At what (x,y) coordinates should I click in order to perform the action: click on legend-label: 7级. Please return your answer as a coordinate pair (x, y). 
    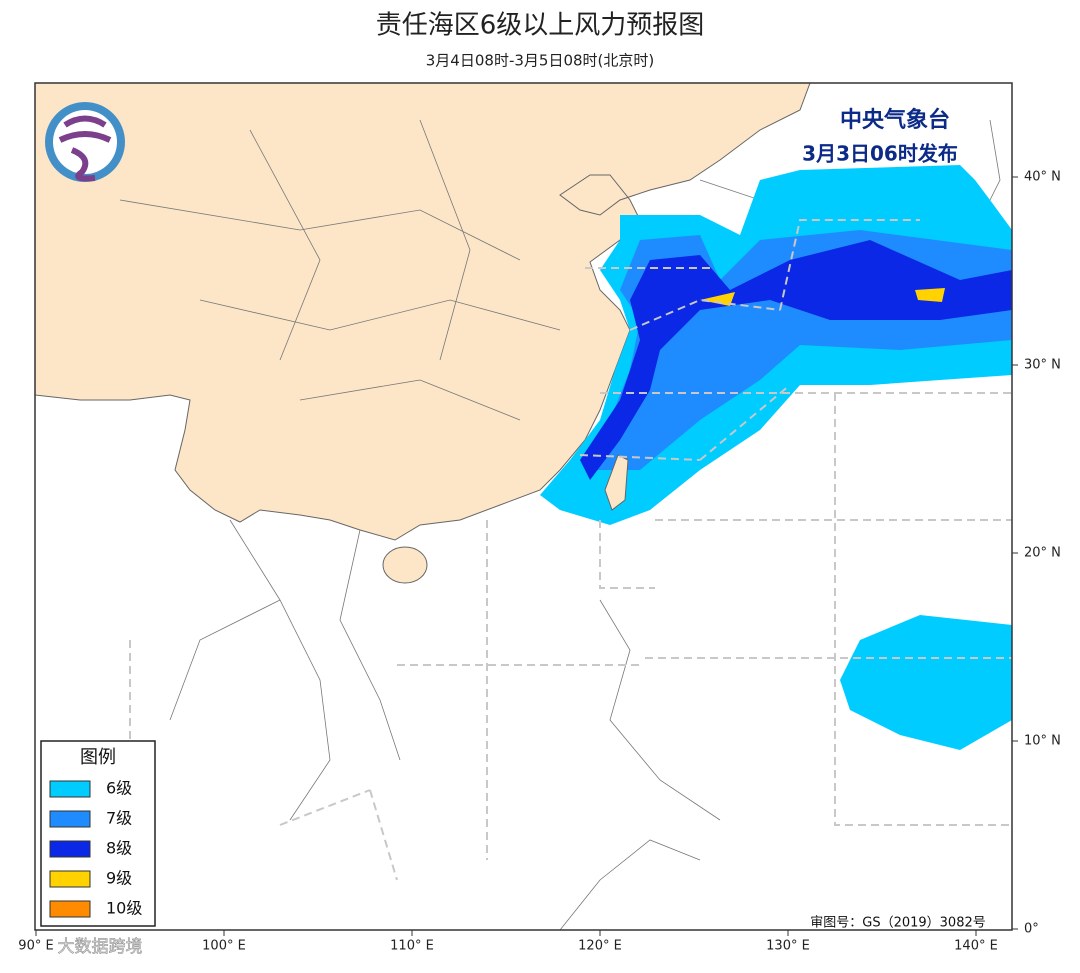
    Looking at the image, I should click on (119, 818).